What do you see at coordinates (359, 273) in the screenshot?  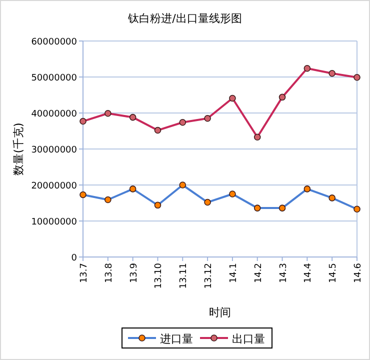 I see `x-tick-label: 14.6` at bounding box center [359, 273].